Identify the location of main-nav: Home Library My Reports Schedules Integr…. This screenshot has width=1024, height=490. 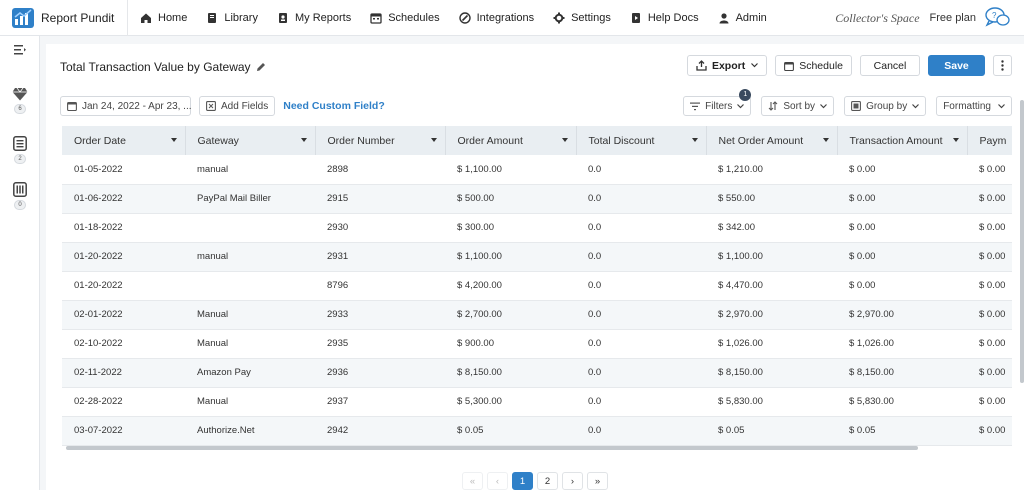
(457, 18).